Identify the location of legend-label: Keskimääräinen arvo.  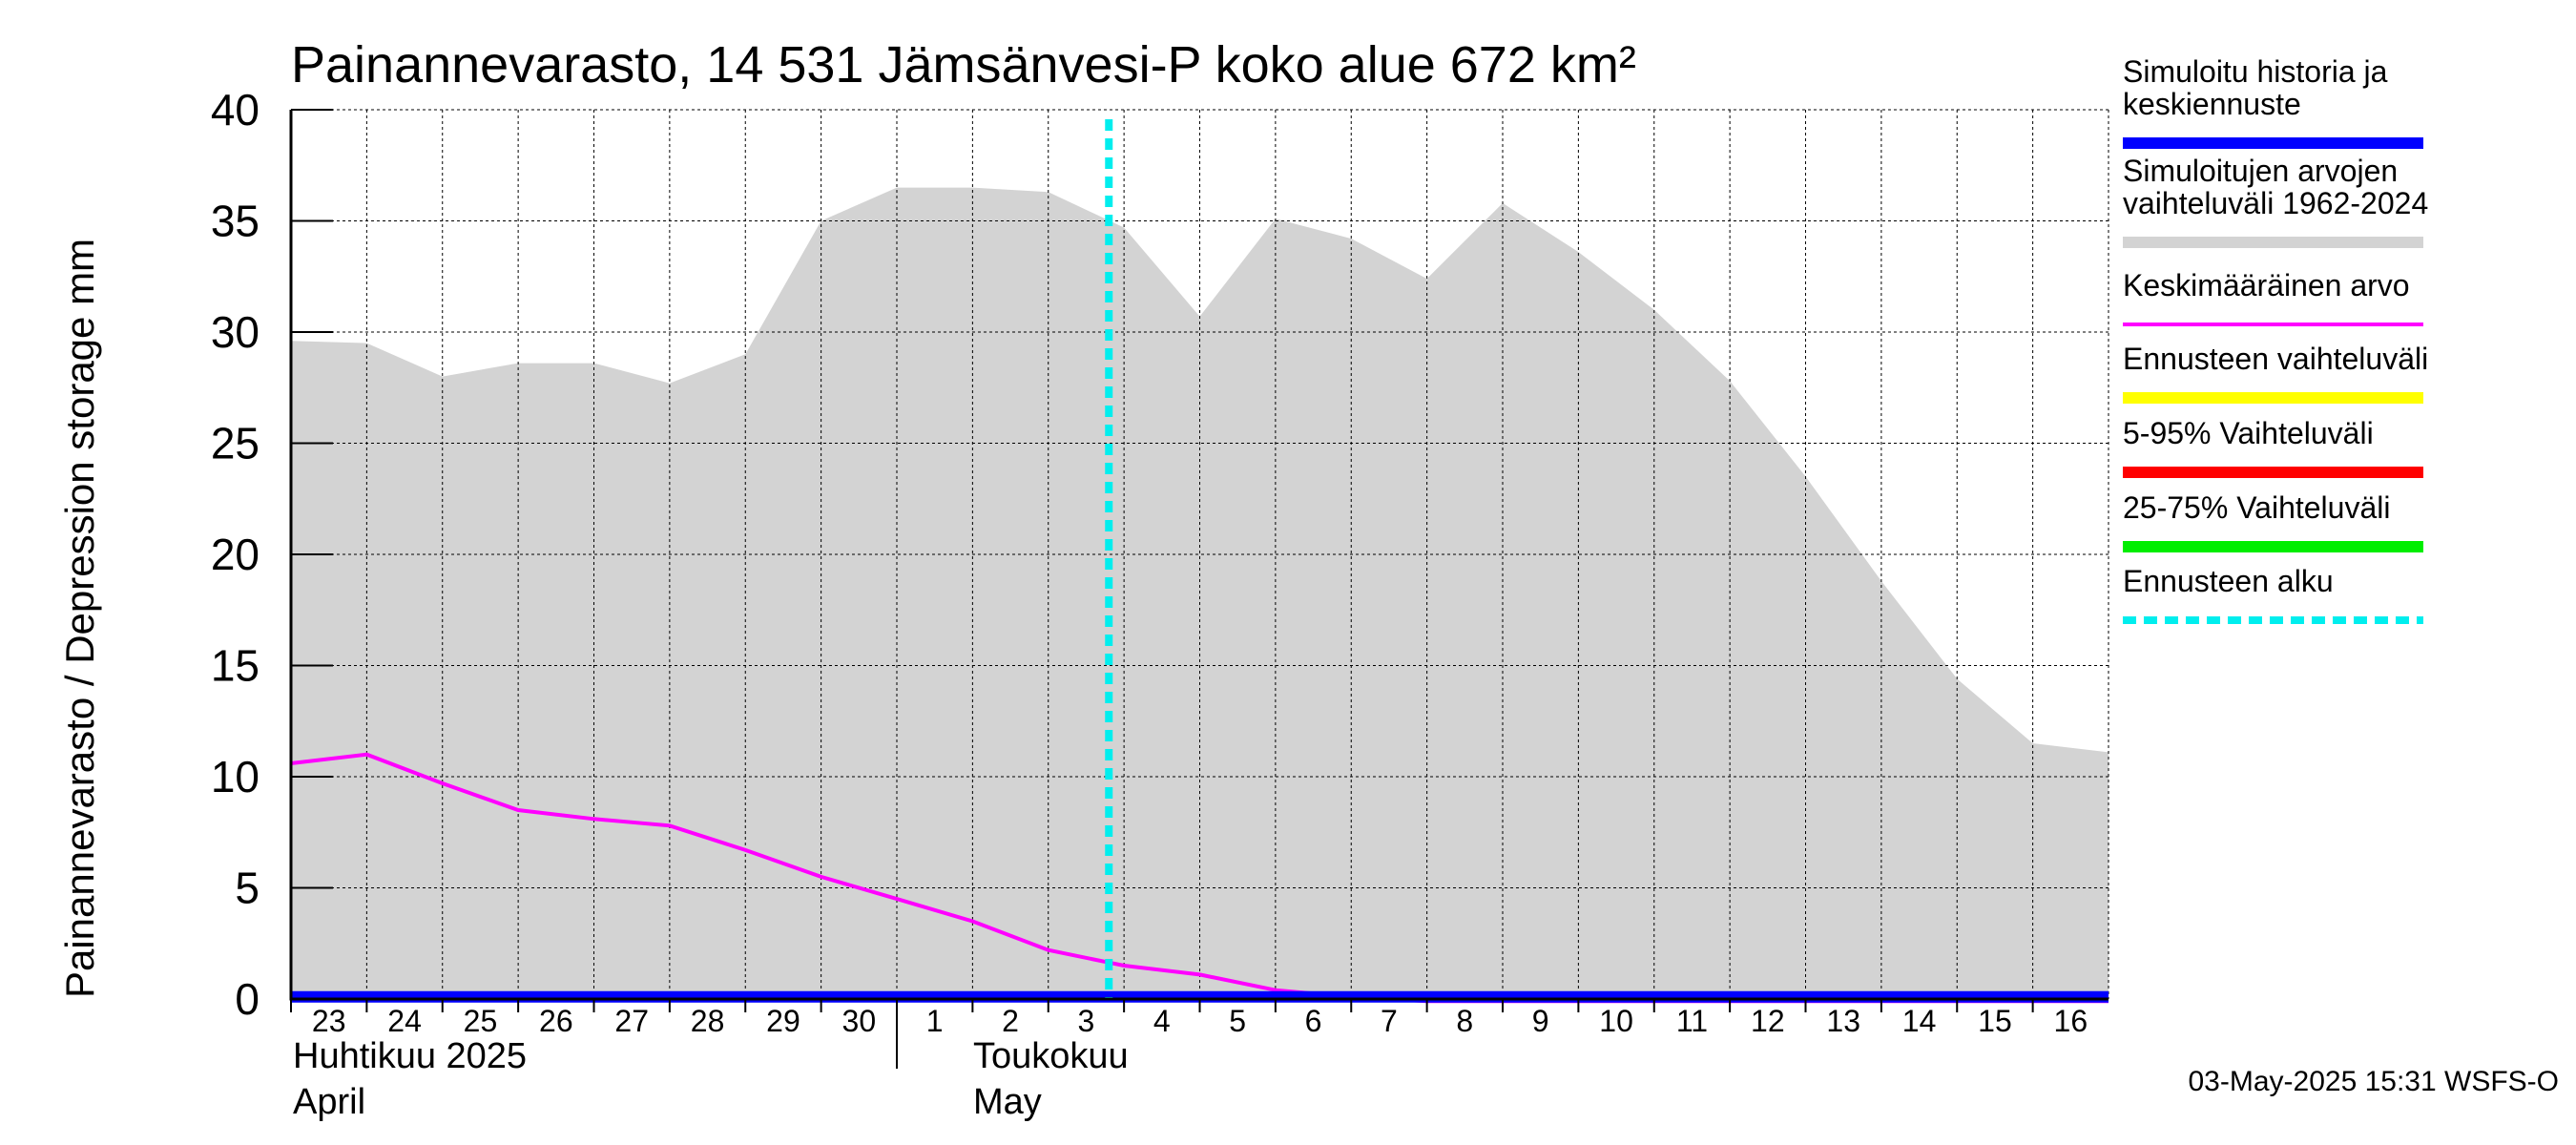
(2266, 285).